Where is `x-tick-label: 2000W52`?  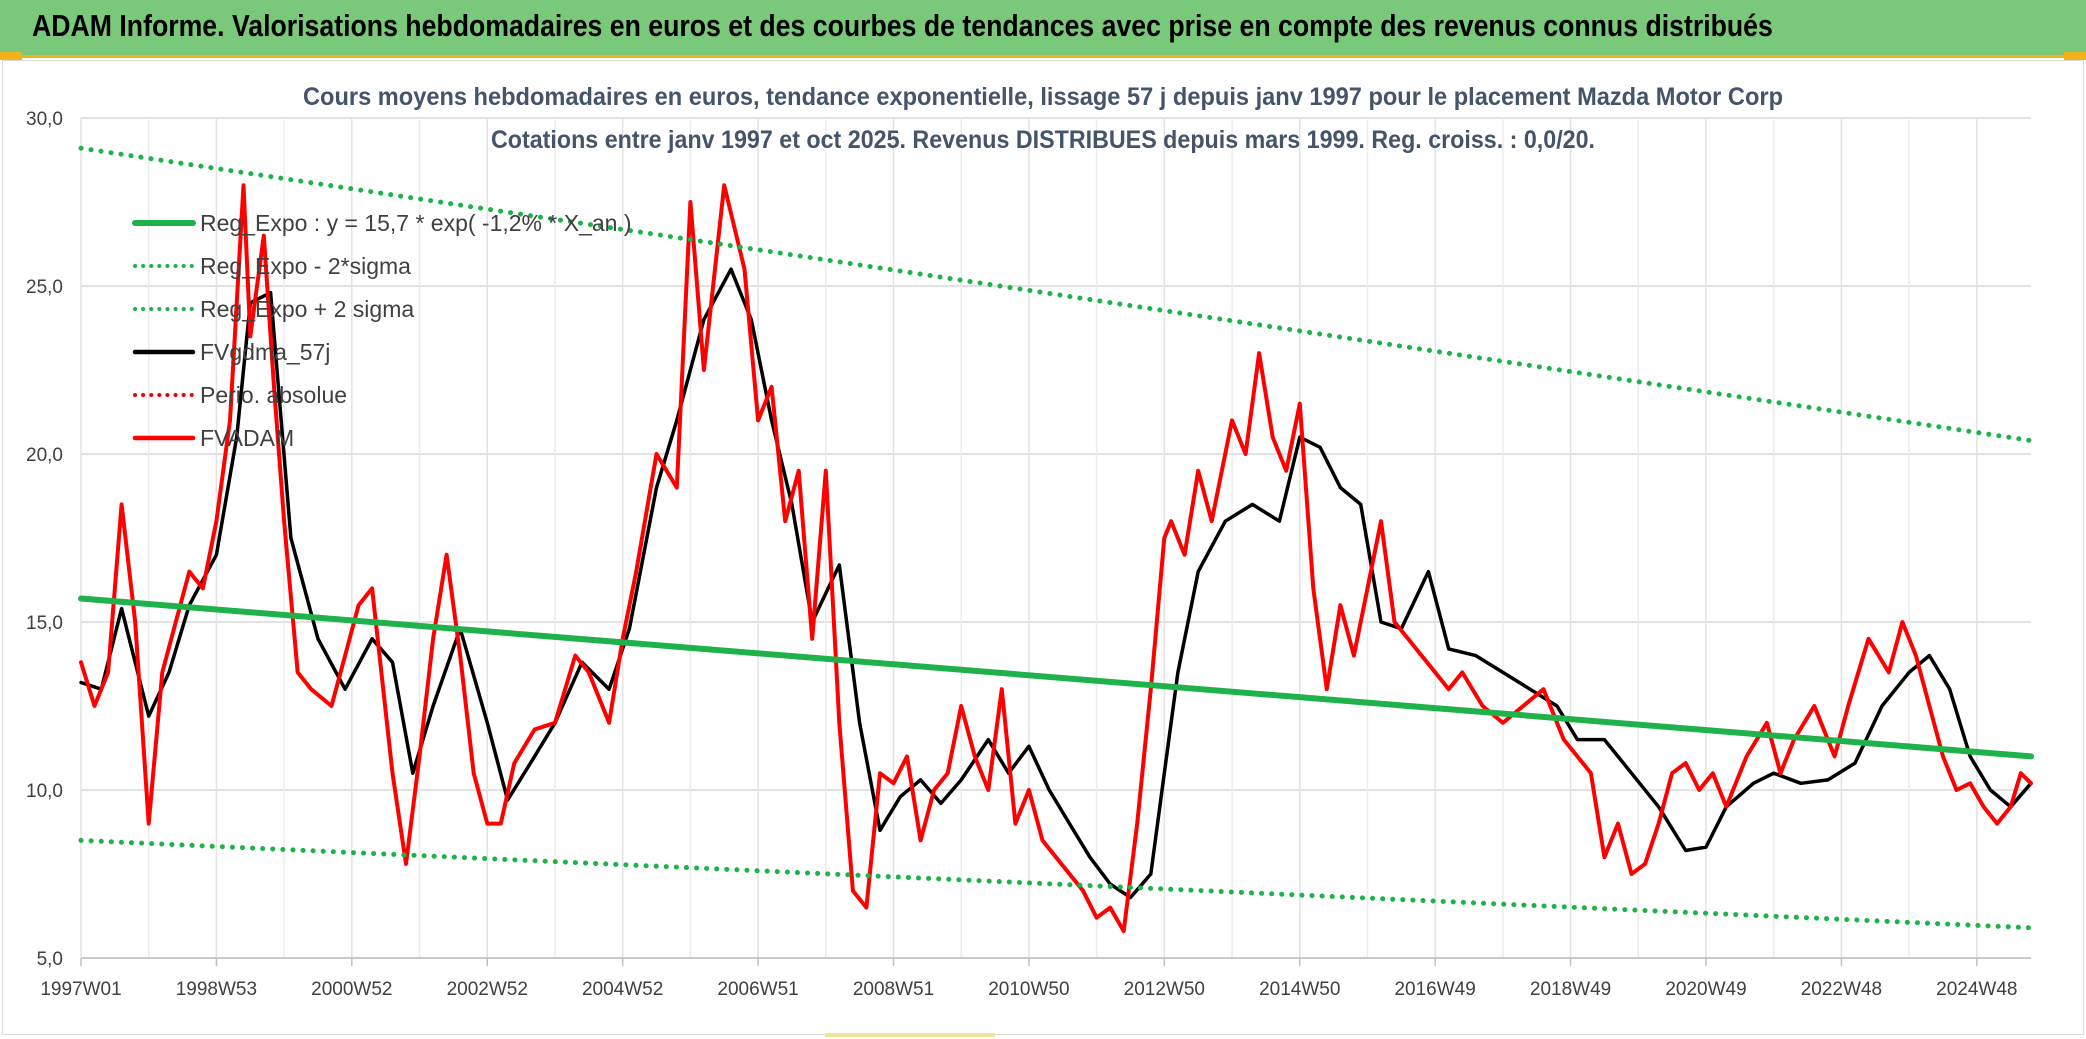
x-tick-label: 2000W52 is located at coordinates (351, 989).